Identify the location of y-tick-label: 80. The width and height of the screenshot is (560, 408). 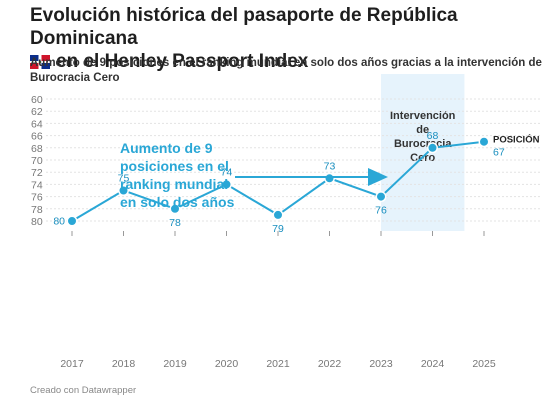
(37, 222).